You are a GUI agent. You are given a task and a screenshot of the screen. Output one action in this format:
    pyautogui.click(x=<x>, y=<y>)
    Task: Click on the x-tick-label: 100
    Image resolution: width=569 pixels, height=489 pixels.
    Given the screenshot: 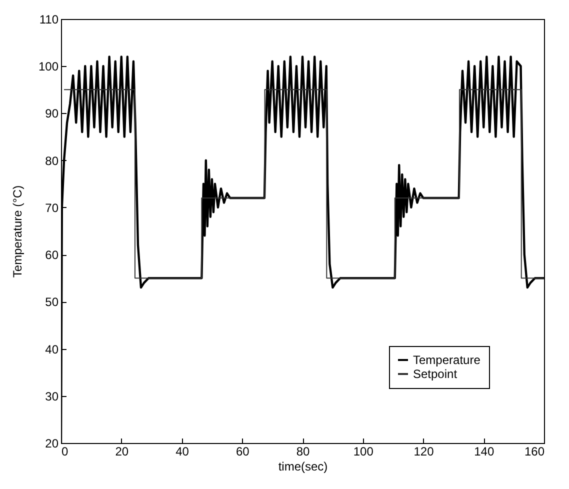 What is the action you would take?
    pyautogui.click(x=363, y=451)
    